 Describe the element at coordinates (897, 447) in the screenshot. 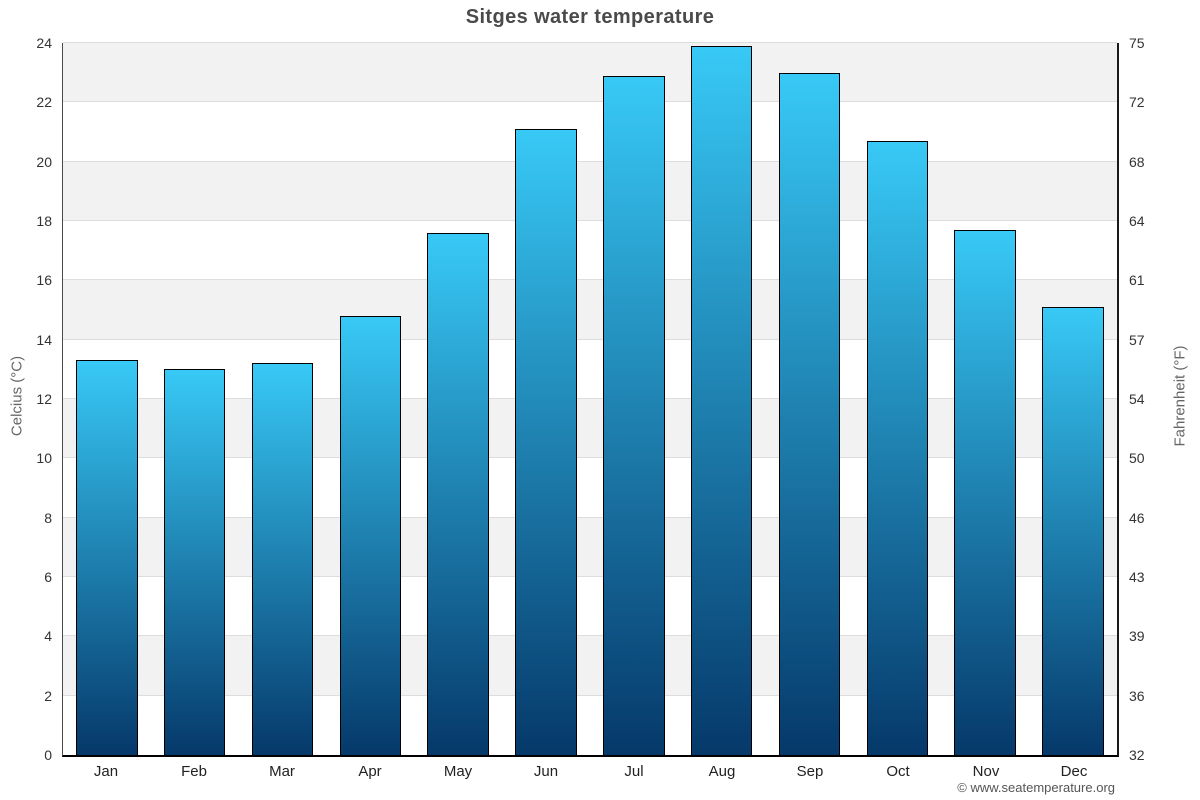

I see `bar-oct` at that location.